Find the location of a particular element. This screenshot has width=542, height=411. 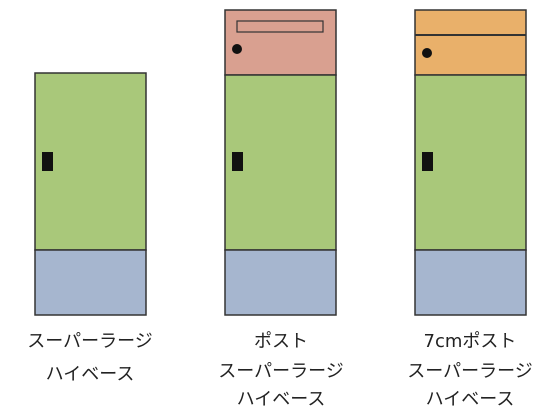

mail-slot is located at coordinates (280, 26).